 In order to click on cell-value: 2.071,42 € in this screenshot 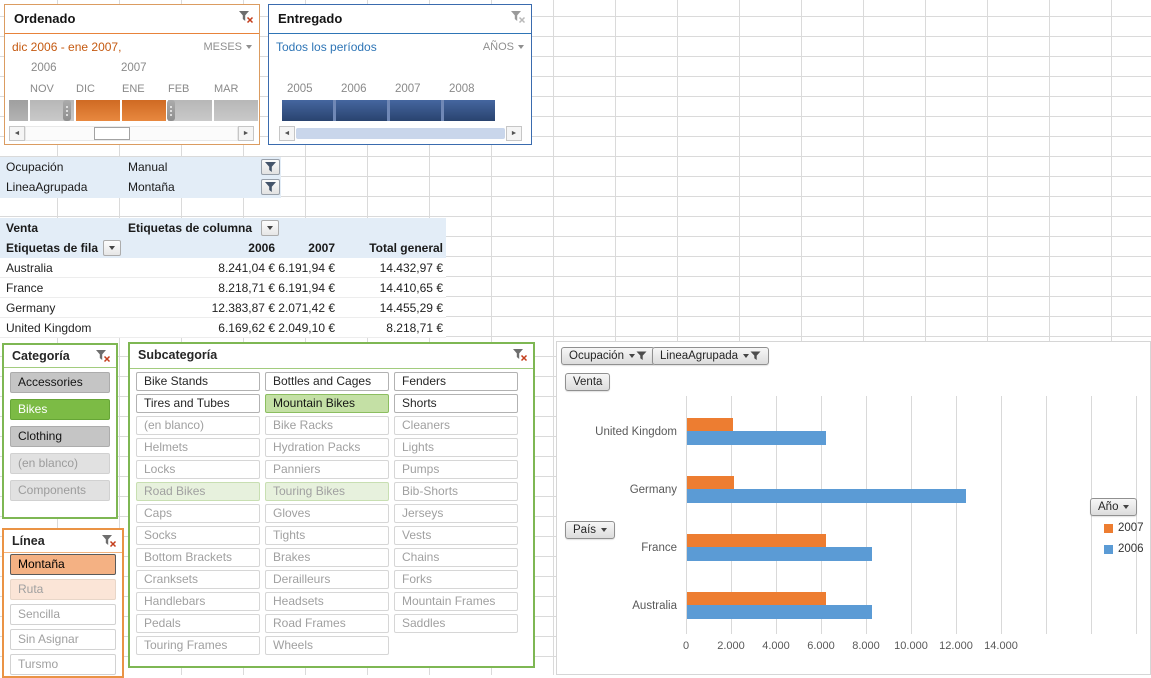, I will do `click(306, 308)`.